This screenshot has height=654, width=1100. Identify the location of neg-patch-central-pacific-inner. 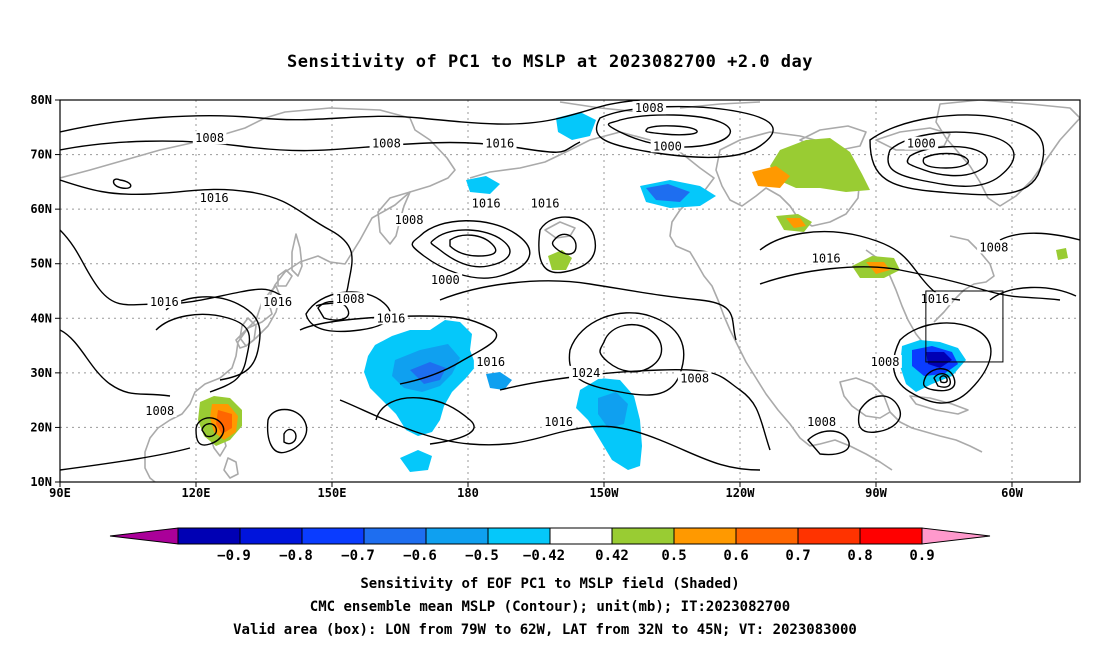
(428, 373).